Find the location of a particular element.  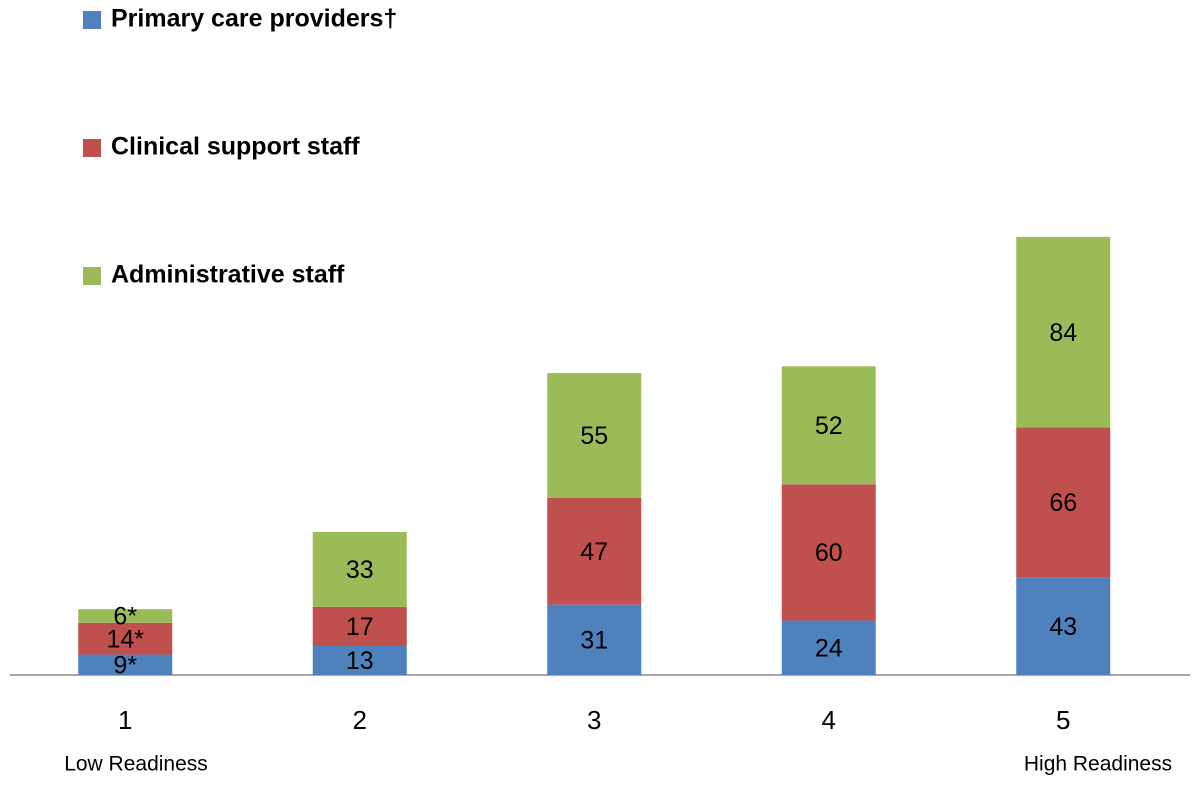

data-label: 55 is located at coordinates (594, 436).